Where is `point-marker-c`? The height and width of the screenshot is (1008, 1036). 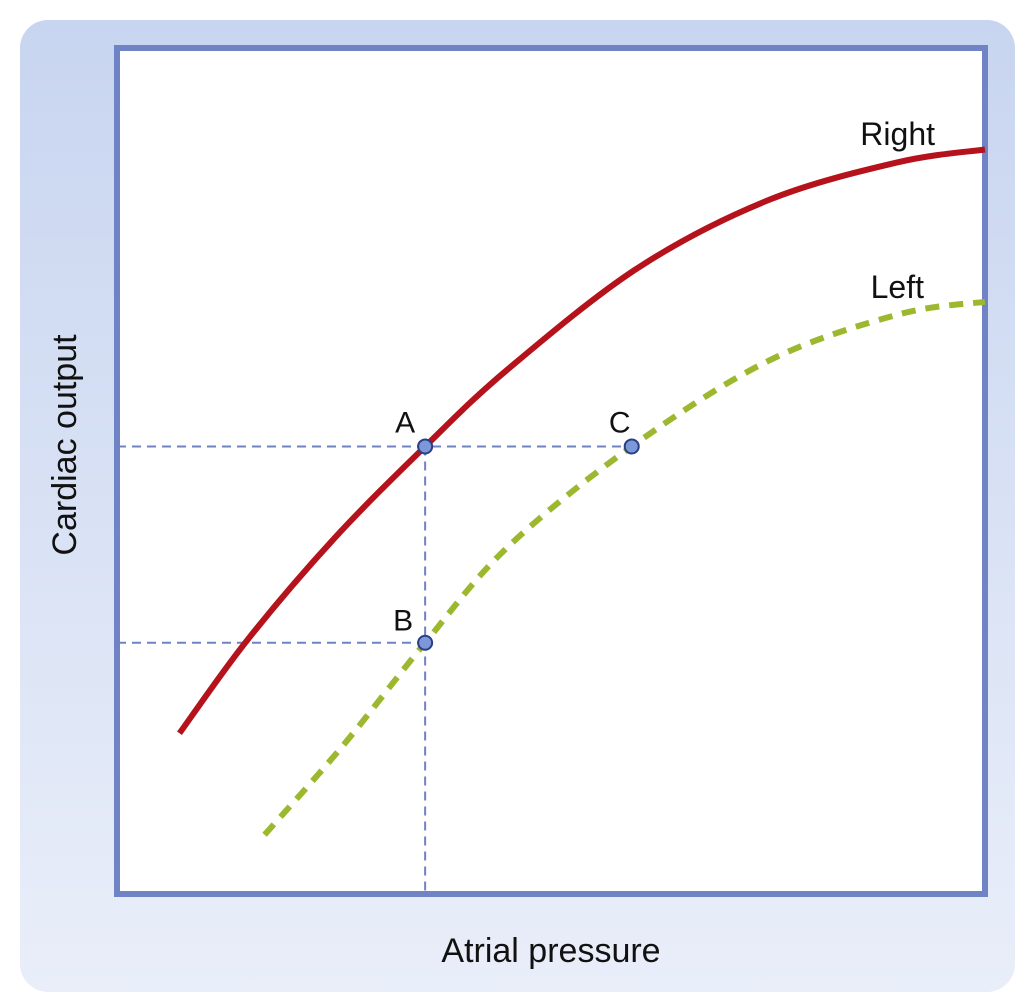 point-marker-c is located at coordinates (631, 446).